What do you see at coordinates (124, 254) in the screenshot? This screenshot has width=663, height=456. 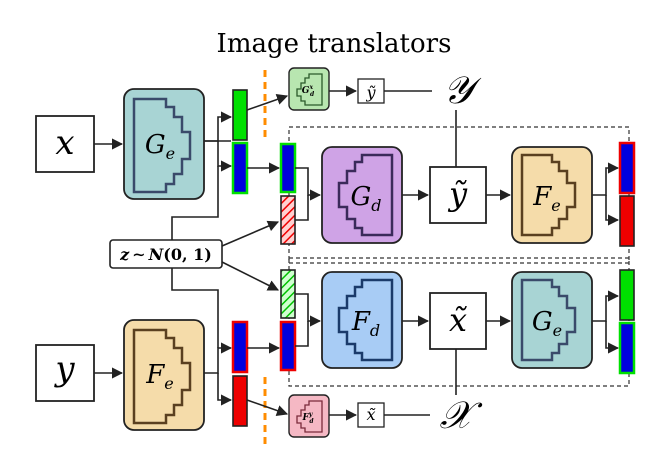 I see `noise-z: z` at bounding box center [124, 254].